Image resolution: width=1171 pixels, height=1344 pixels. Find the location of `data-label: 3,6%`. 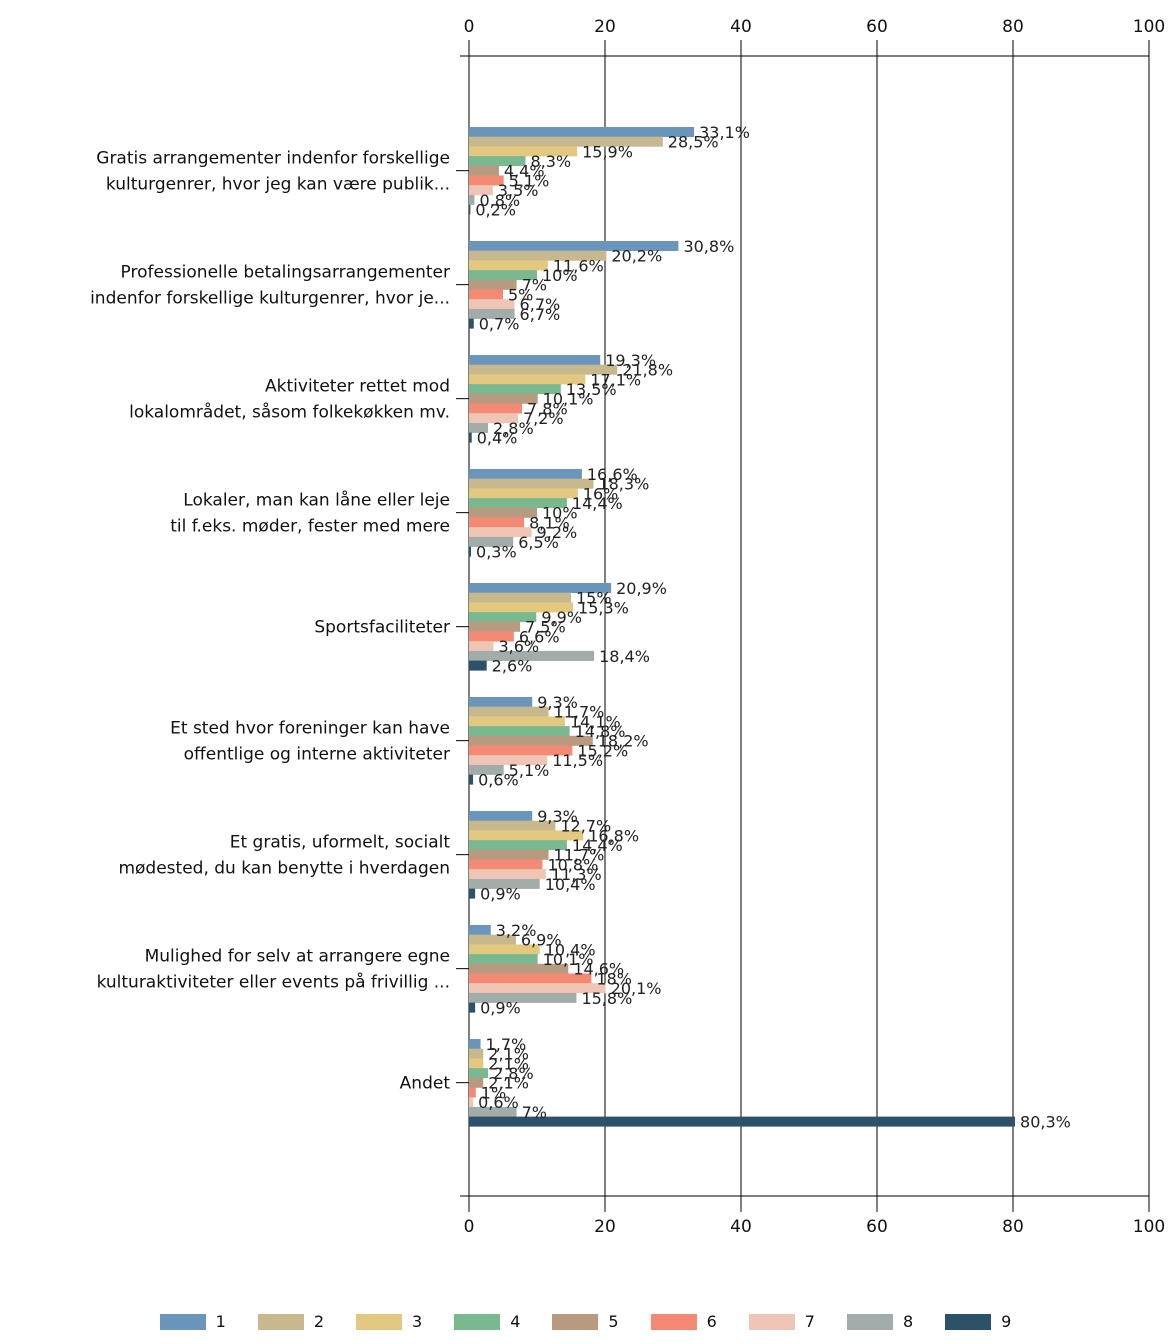

data-label: 3,6% is located at coordinates (518, 646).